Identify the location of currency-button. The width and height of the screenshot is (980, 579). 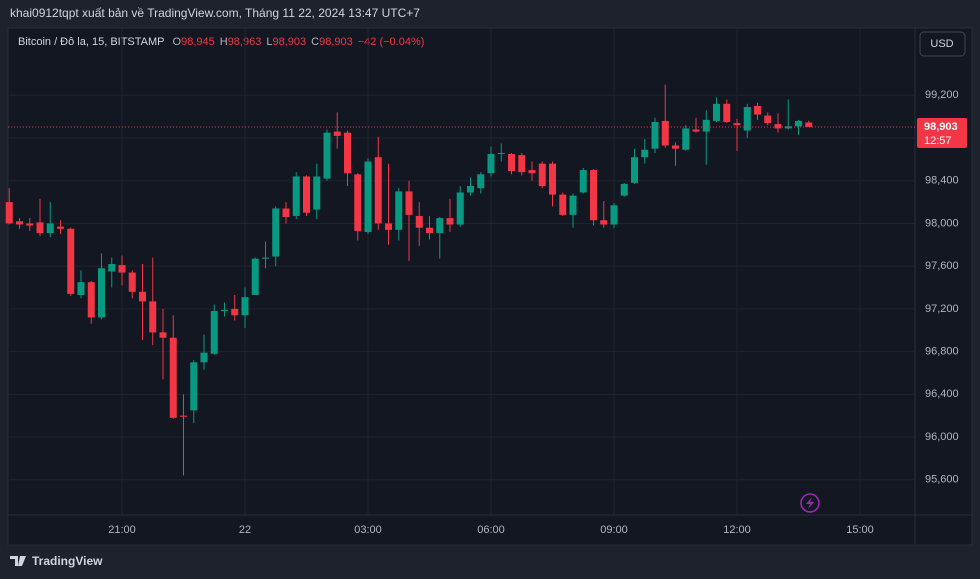
(942, 44).